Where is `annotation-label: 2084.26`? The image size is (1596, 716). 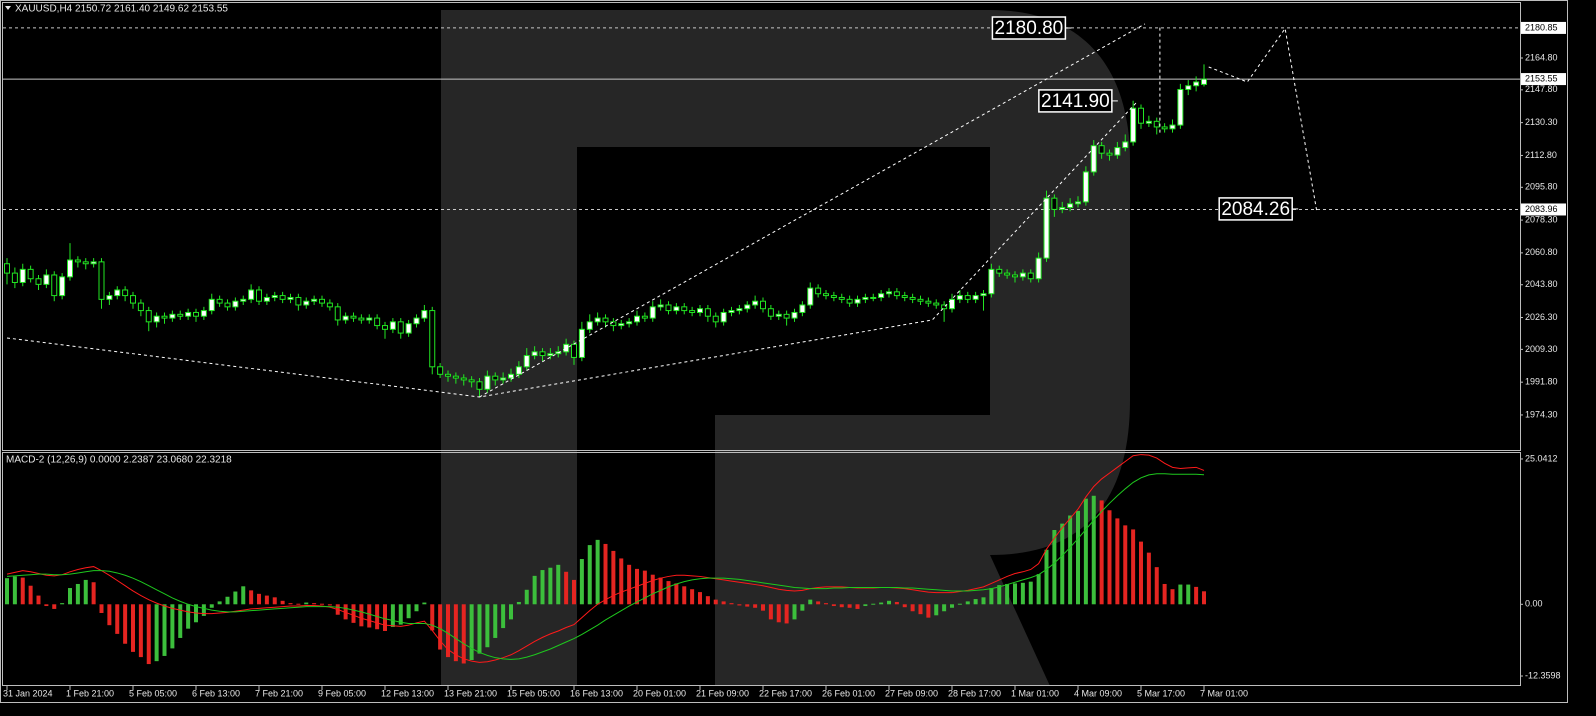 annotation-label: 2084.26 is located at coordinates (1255, 209).